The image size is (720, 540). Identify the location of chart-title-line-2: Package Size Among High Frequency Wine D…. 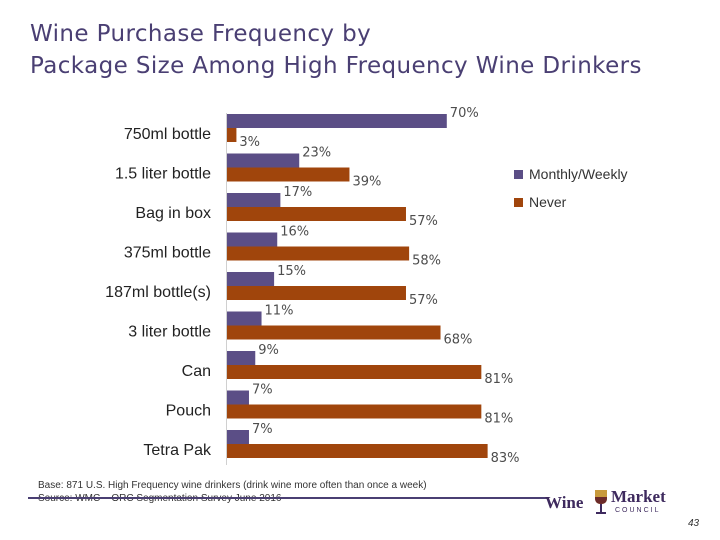
(336, 66).